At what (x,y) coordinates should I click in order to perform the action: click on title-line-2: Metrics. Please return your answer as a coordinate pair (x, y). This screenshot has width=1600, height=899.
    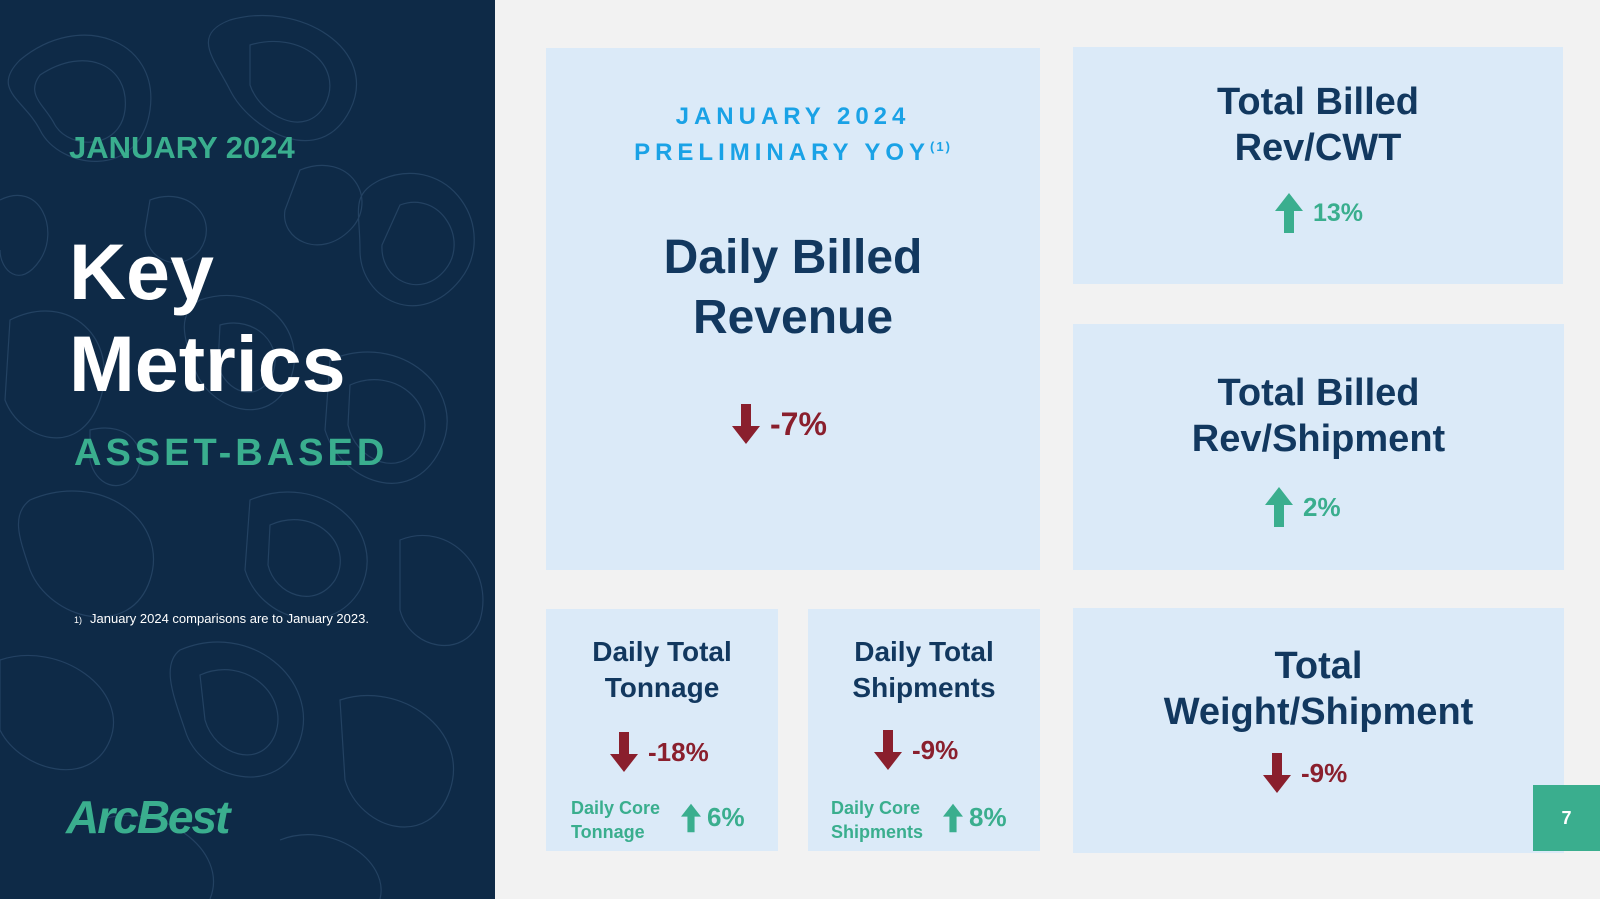
    Looking at the image, I should click on (207, 363).